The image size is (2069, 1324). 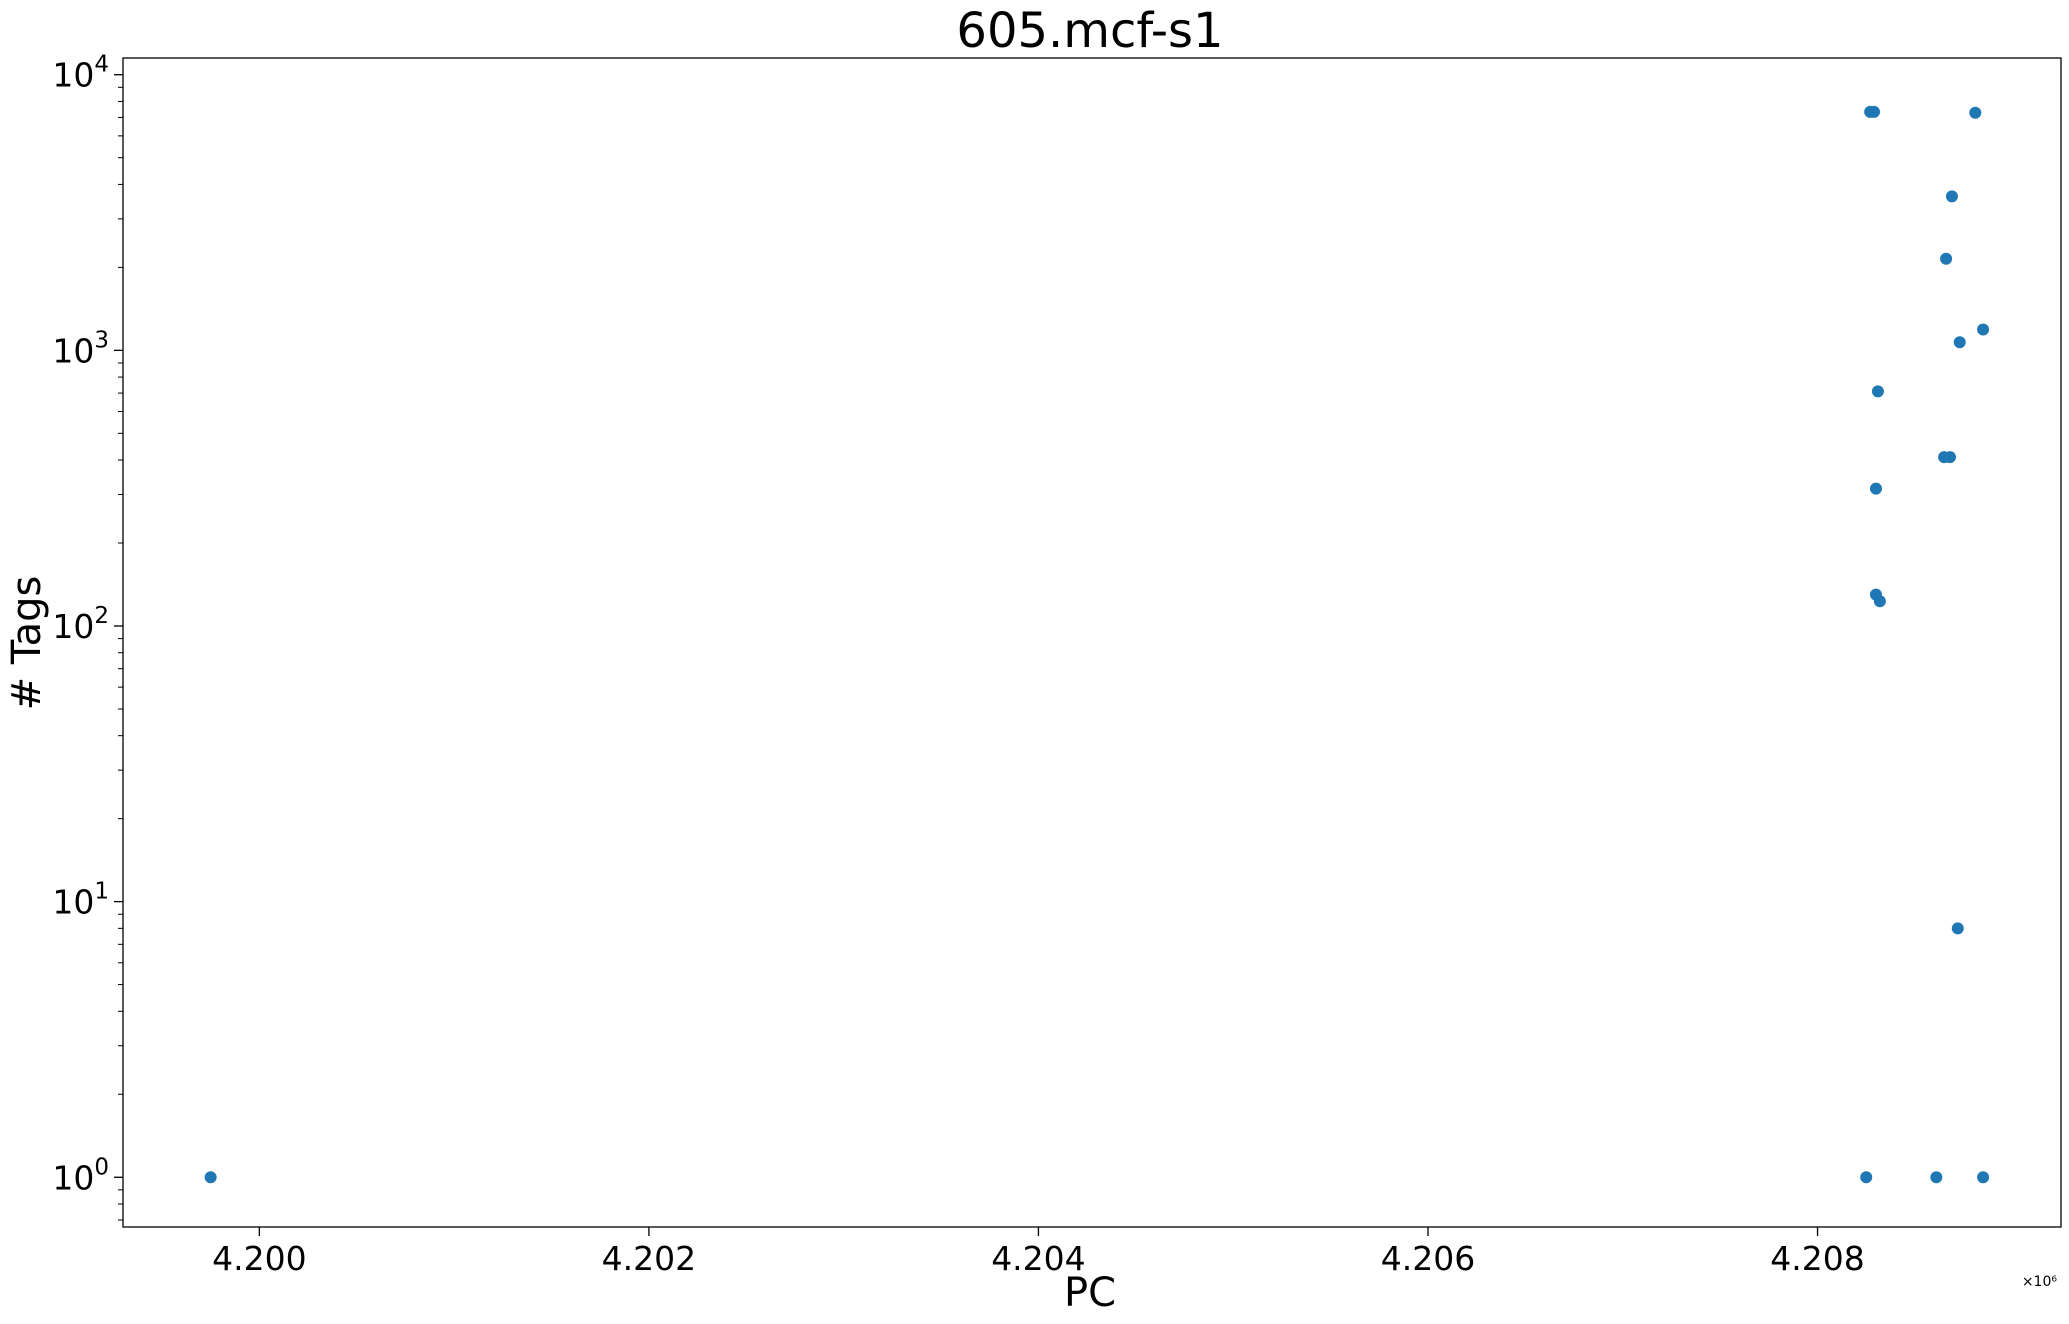 What do you see at coordinates (649, 1258) in the screenshot?
I see `x-tick-label: 4.202` at bounding box center [649, 1258].